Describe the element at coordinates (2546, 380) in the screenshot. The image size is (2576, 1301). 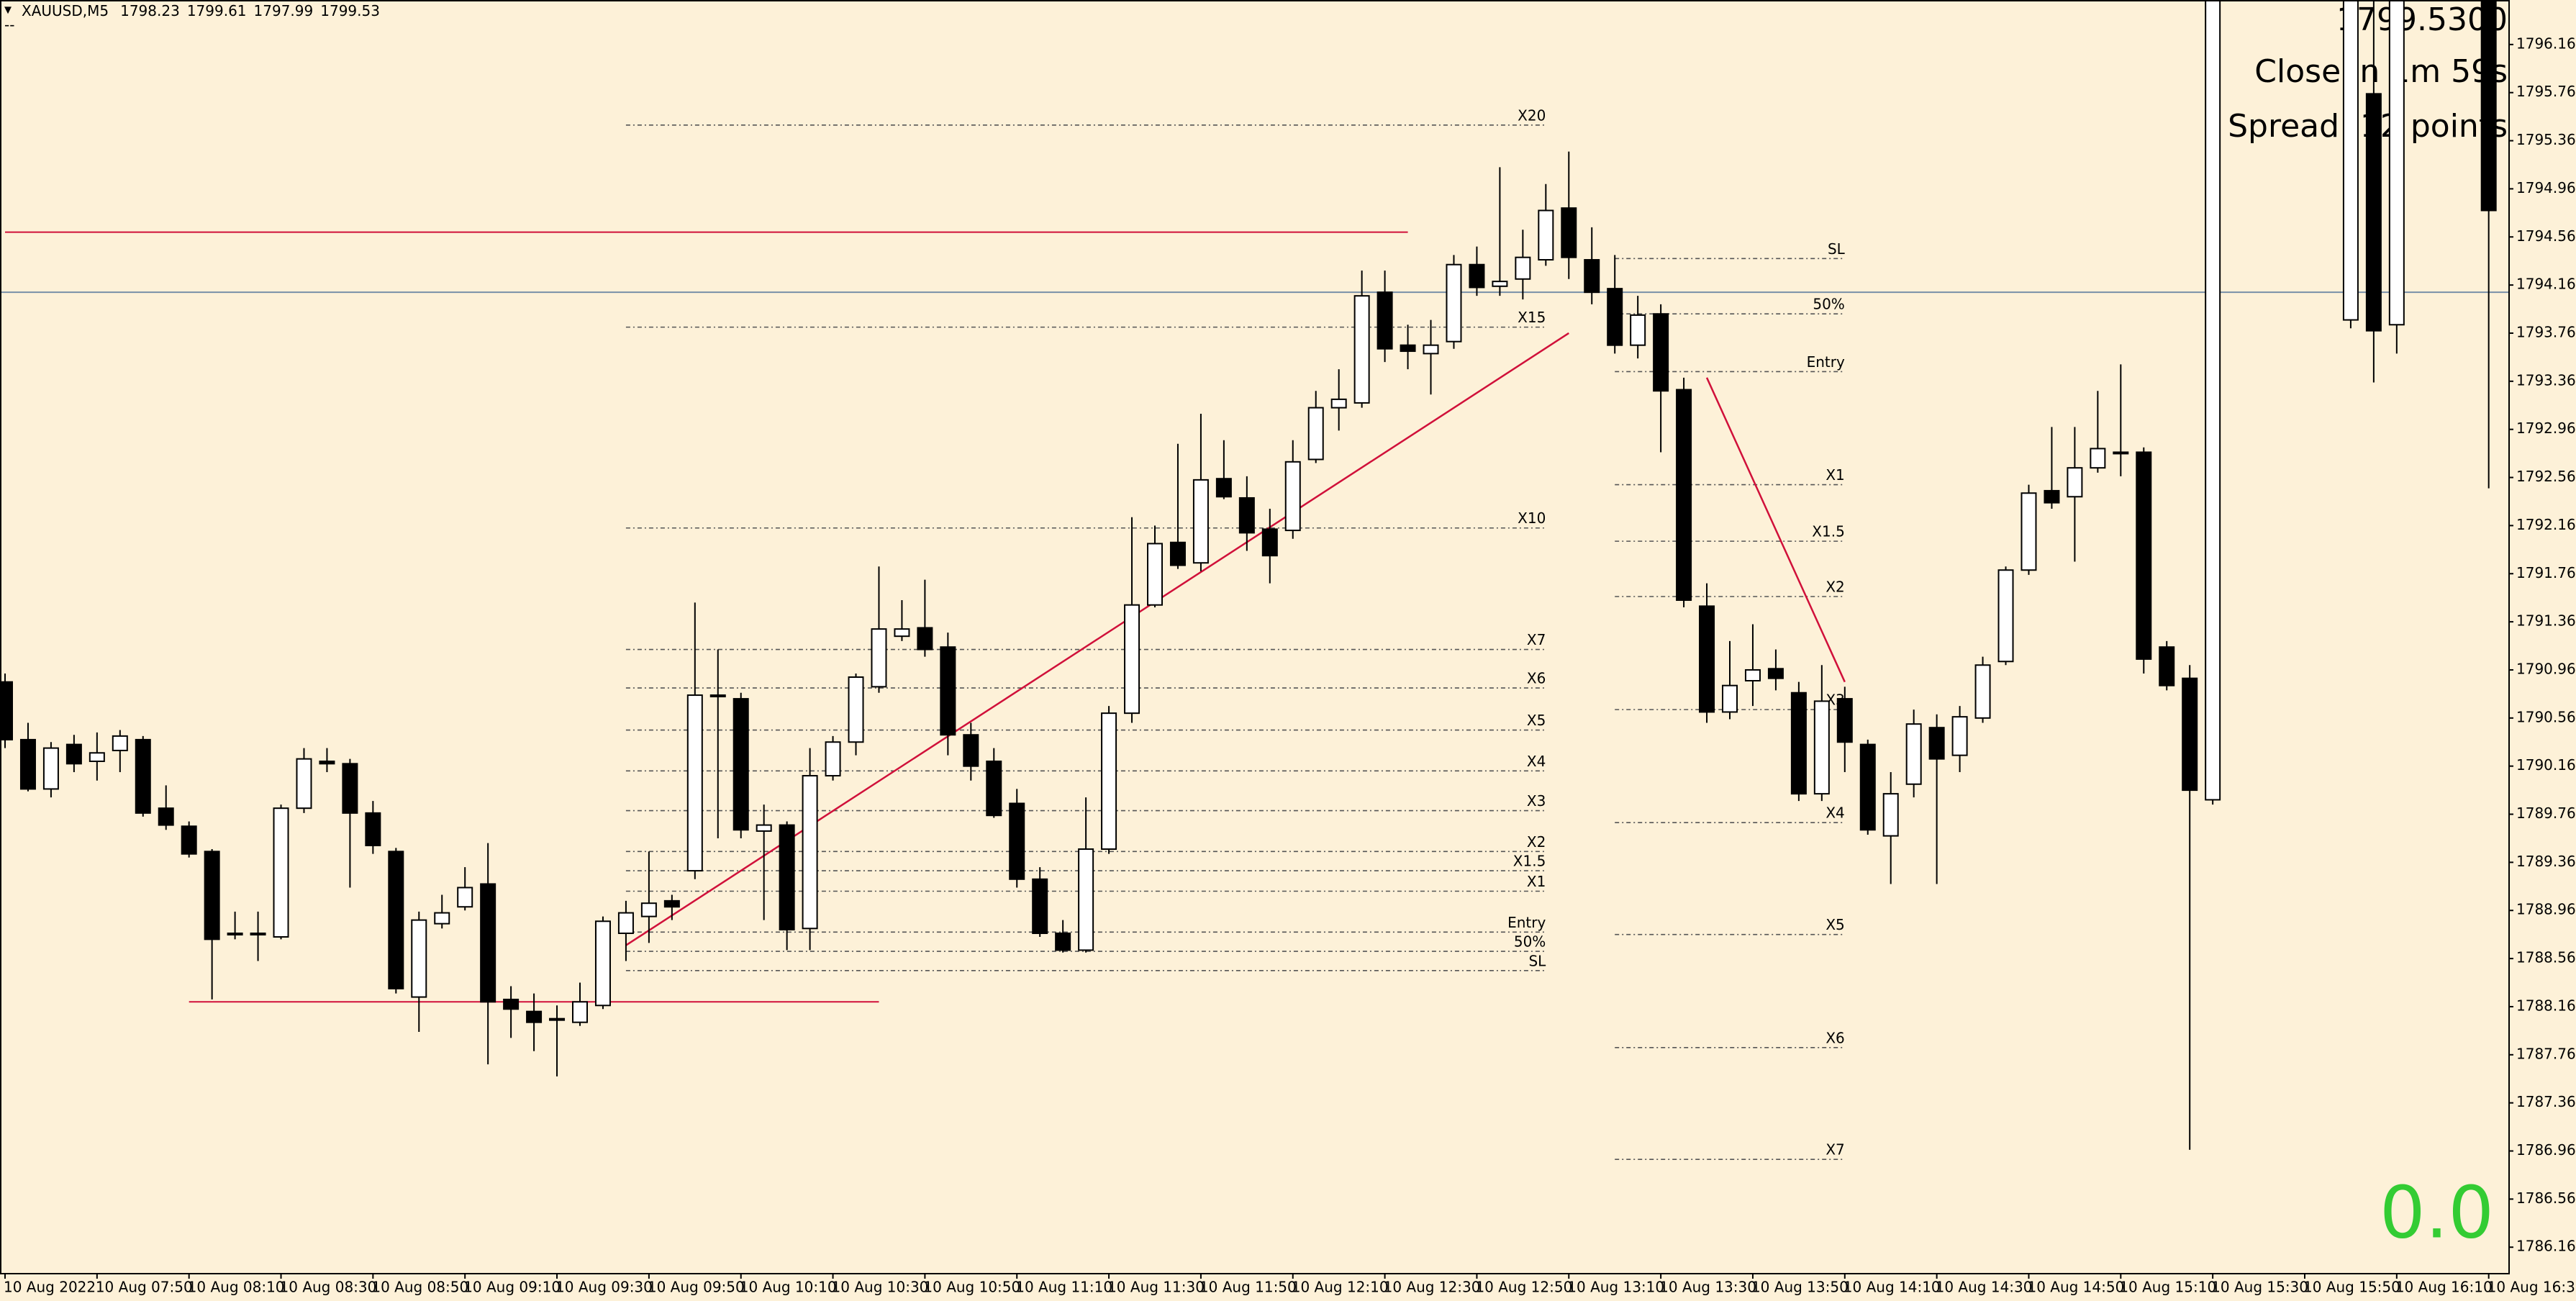
I see `y-tick-label: 1793.36` at that location.